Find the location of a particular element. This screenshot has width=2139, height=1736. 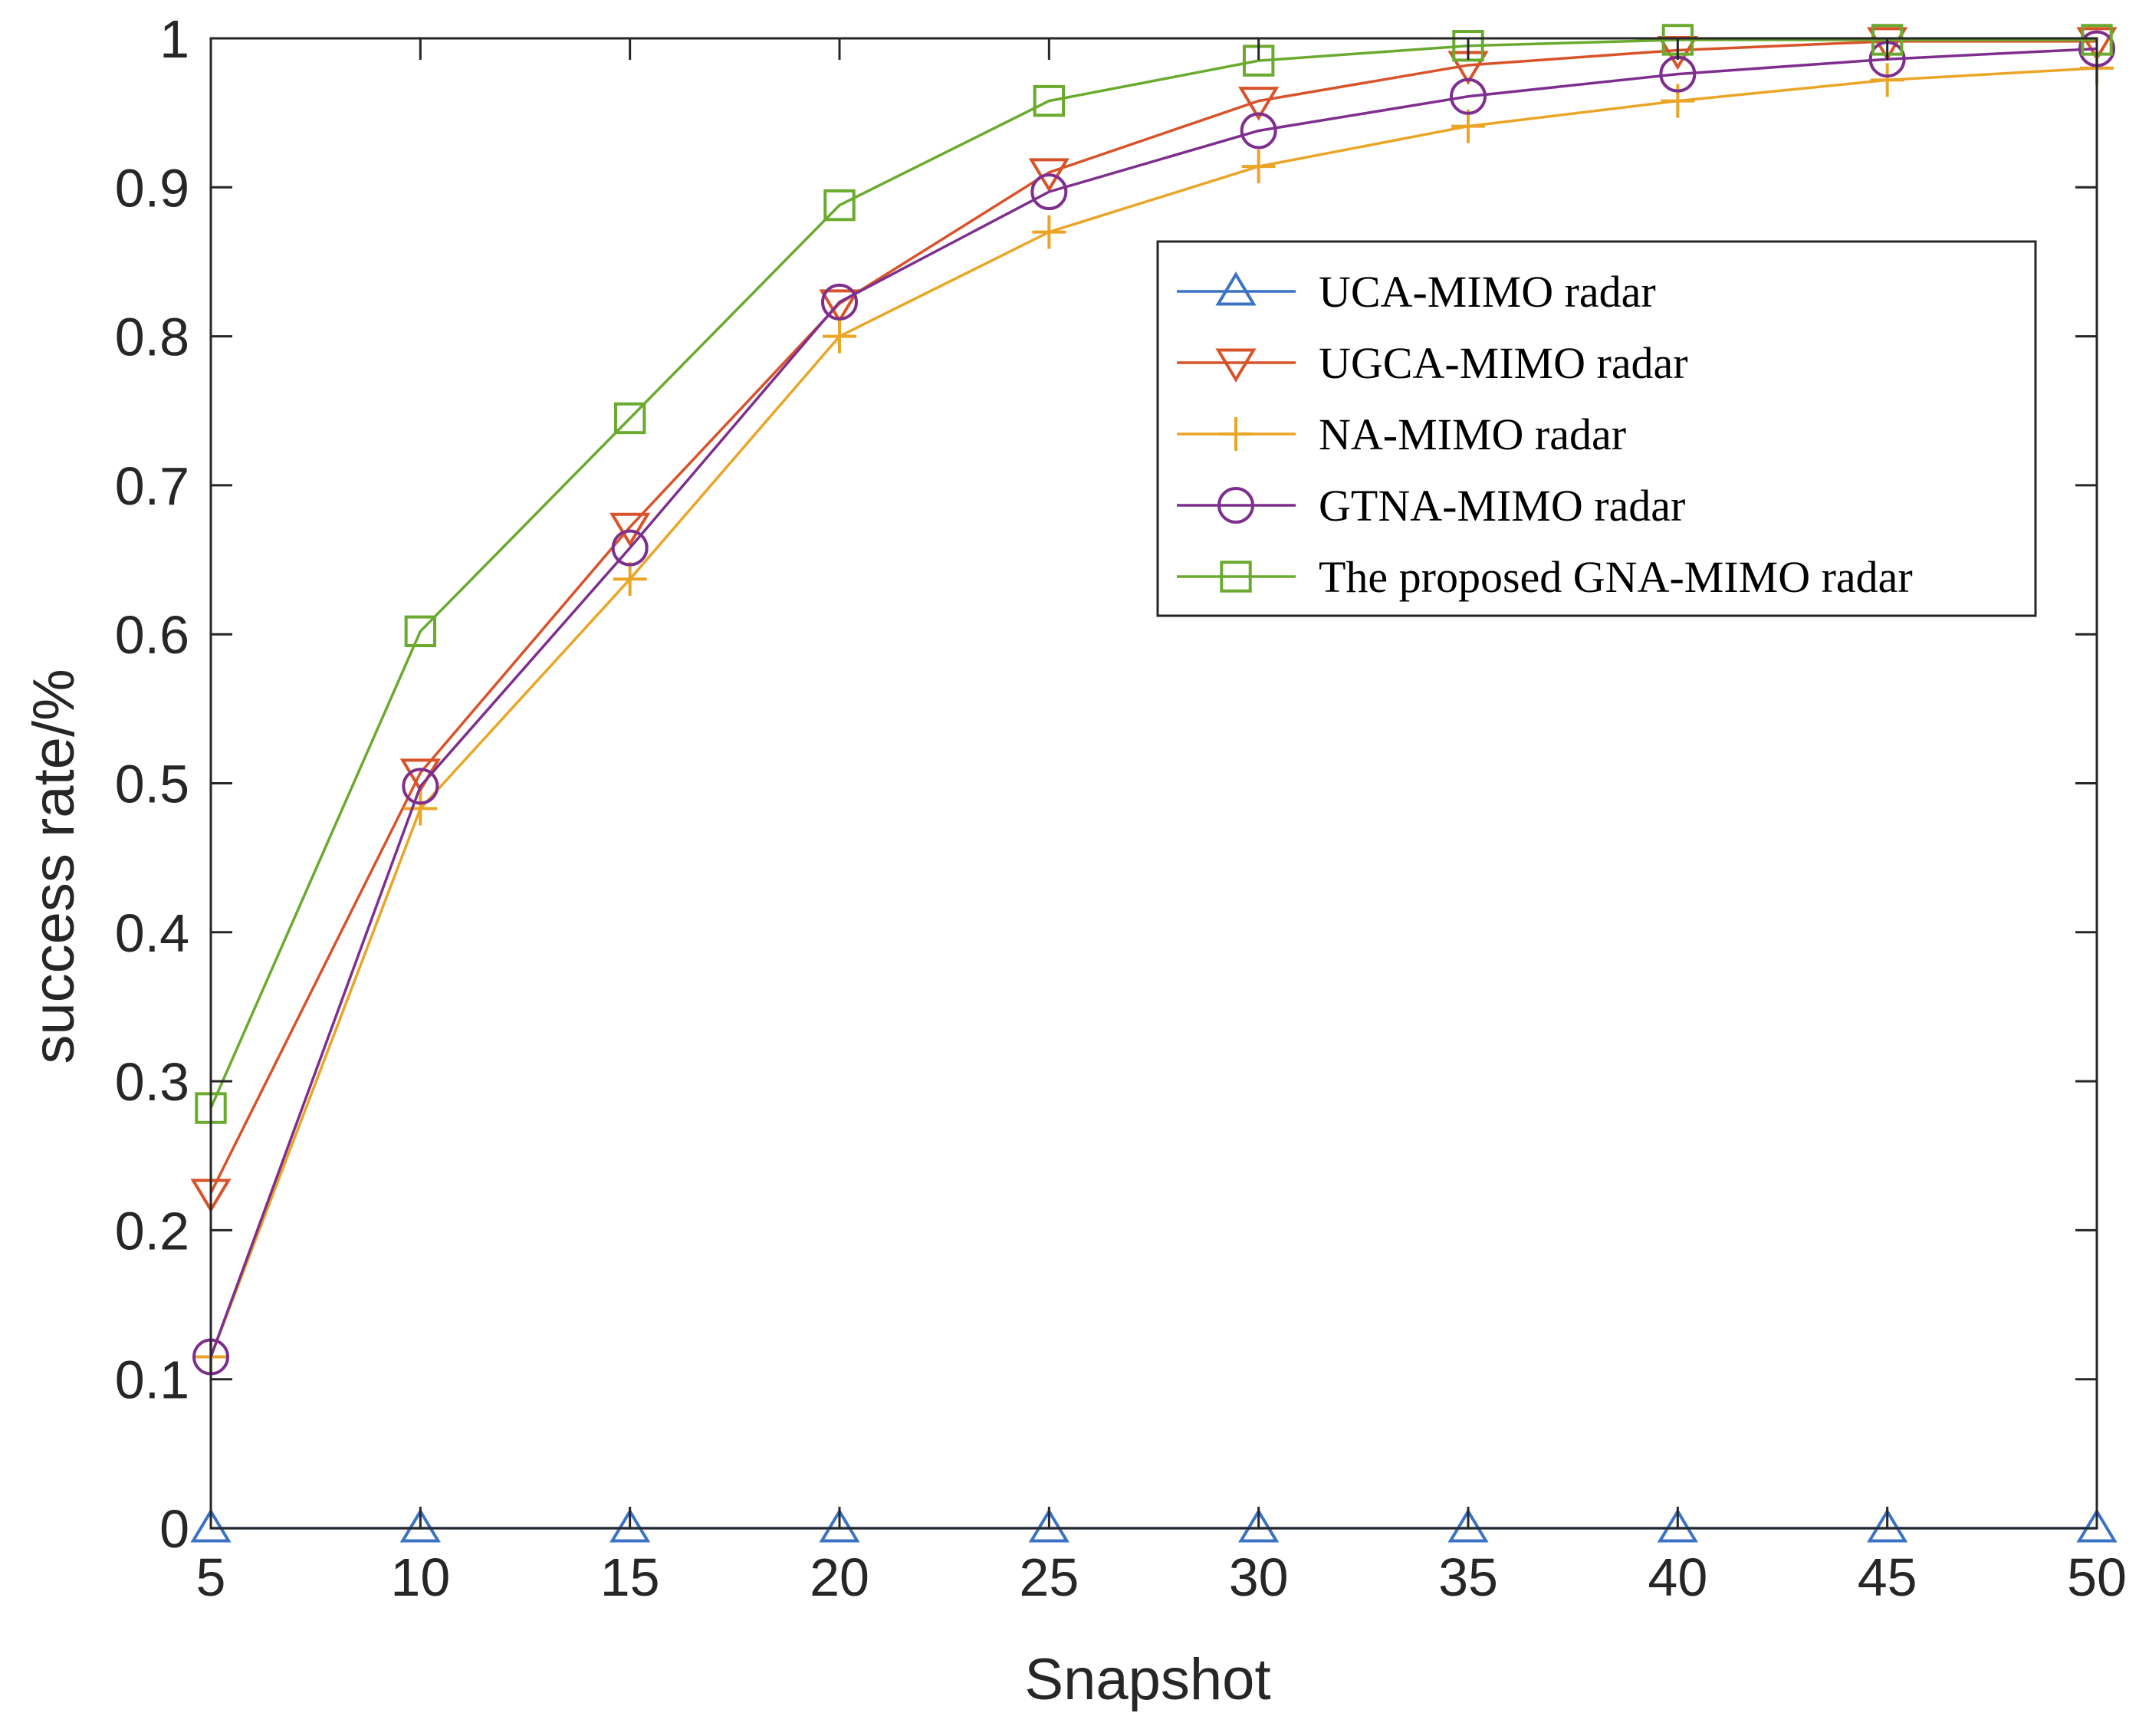

x-tick-label: 50 is located at coordinates (2097, 1577).